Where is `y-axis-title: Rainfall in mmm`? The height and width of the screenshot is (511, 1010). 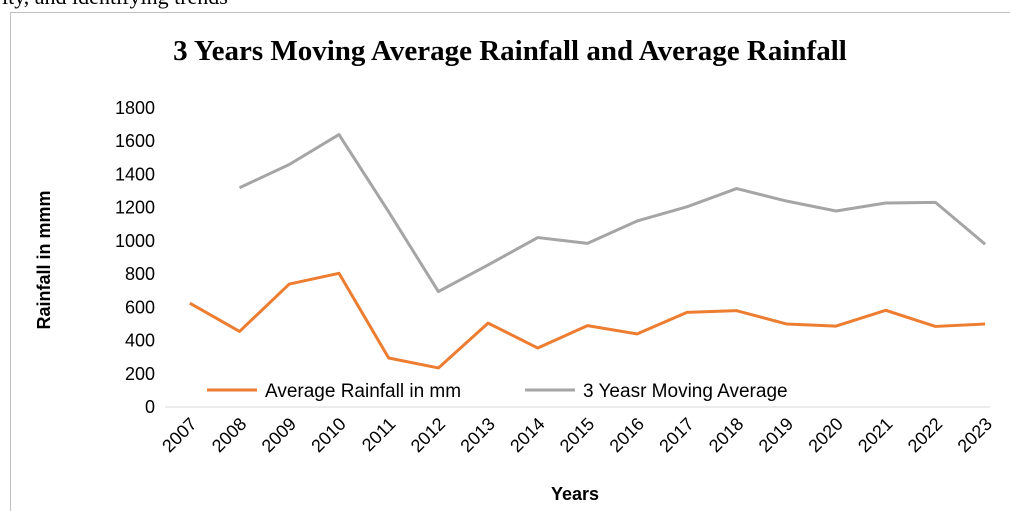
y-axis-title: Rainfall in mmm is located at coordinates (44, 259).